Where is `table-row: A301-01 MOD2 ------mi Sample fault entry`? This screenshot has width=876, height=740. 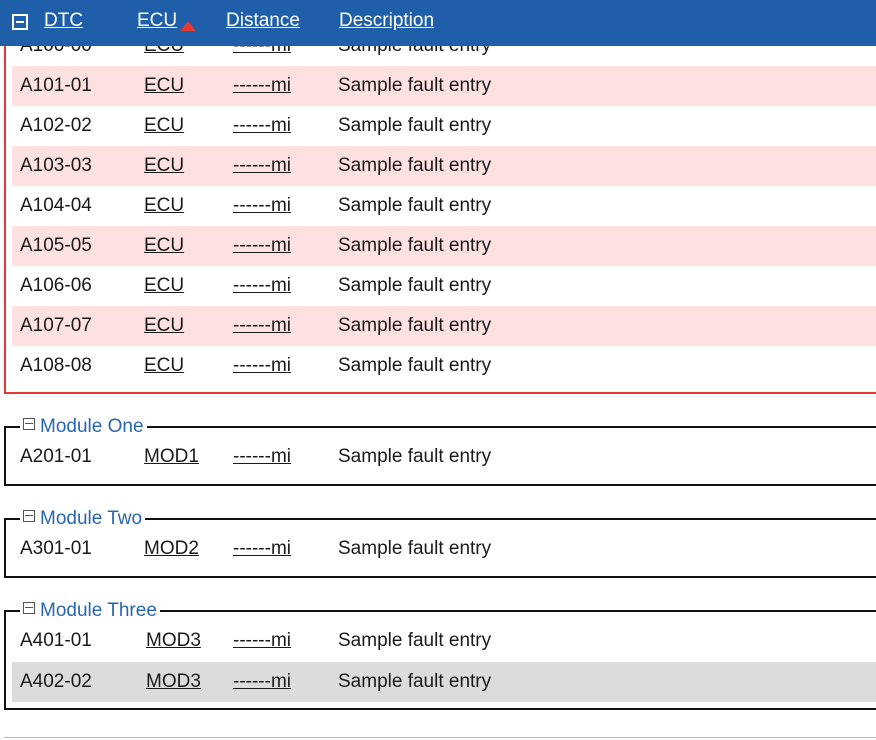 table-row: A301-01 MOD2 ------mi Sample fault entry is located at coordinates (444, 549).